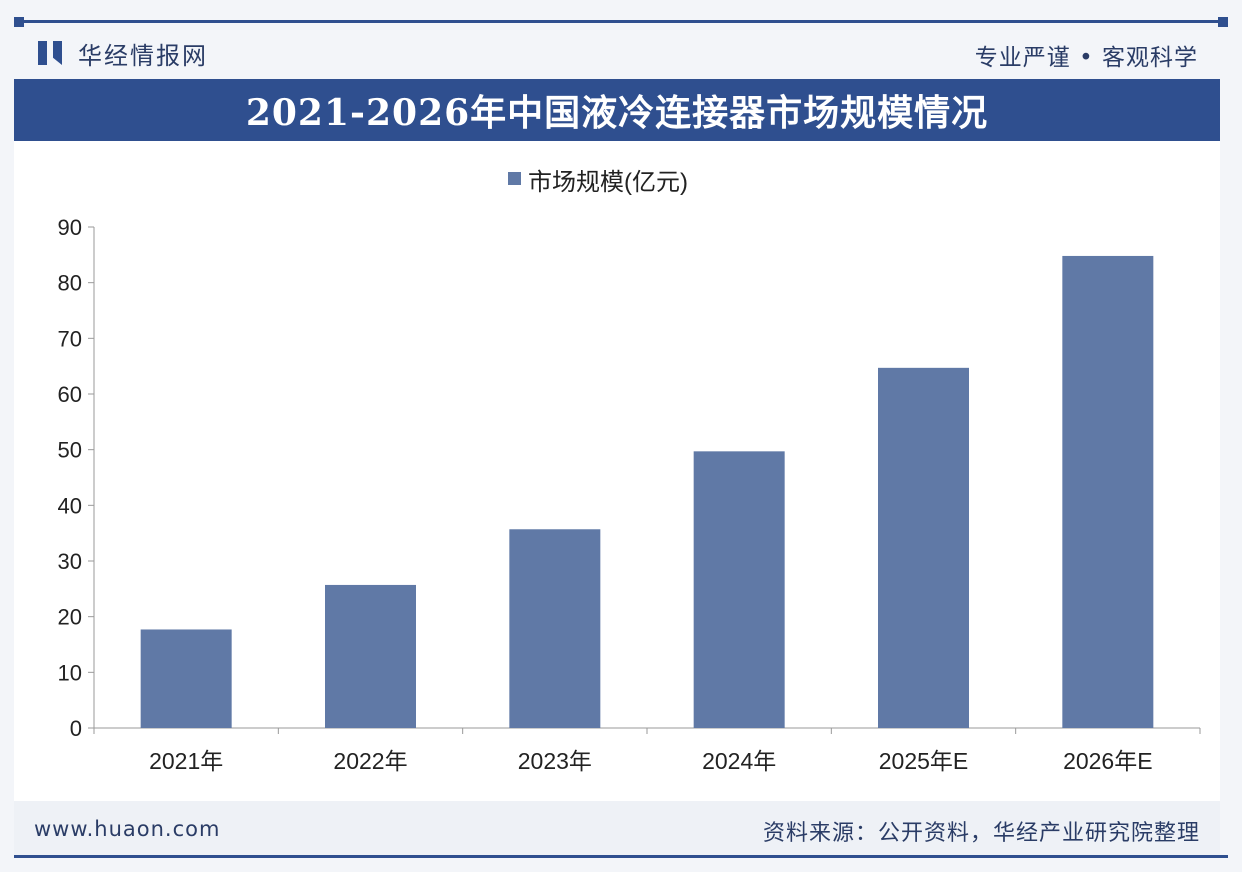  What do you see at coordinates (1223, 21) in the screenshot?
I see `top-rule-dot-right` at bounding box center [1223, 21].